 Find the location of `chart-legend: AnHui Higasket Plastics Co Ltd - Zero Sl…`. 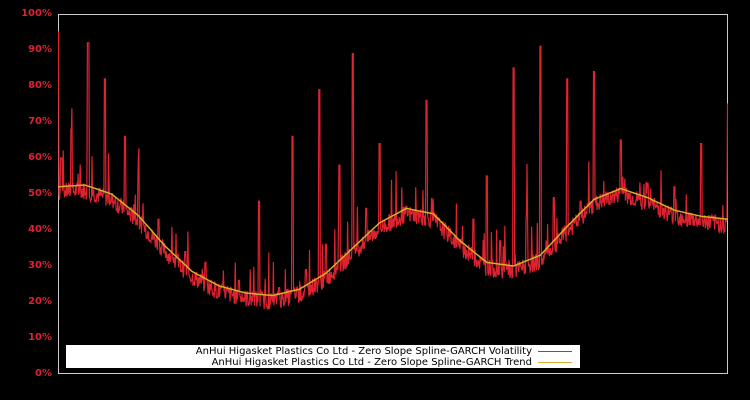

chart-legend: AnHui Higasket Plastics Co Ltd - Zero Sl… is located at coordinates (323, 356).